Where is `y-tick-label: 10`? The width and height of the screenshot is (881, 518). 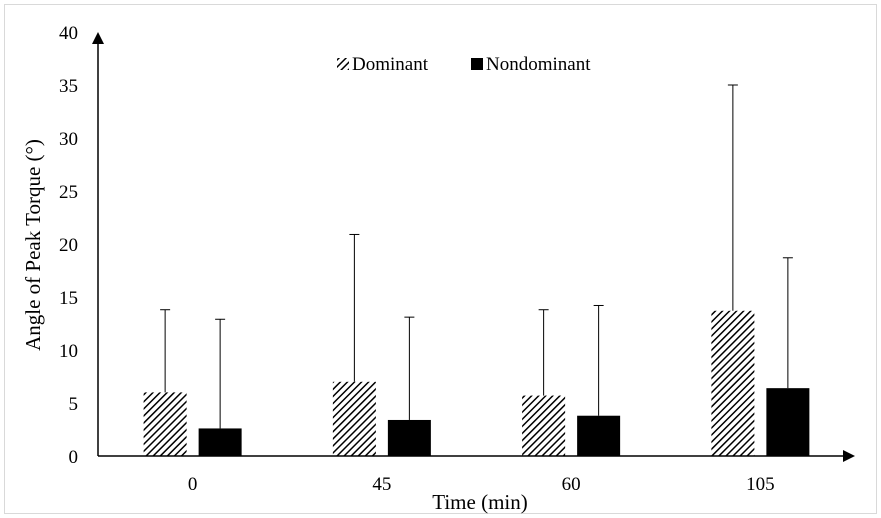
y-tick-label: 10 is located at coordinates (68, 351).